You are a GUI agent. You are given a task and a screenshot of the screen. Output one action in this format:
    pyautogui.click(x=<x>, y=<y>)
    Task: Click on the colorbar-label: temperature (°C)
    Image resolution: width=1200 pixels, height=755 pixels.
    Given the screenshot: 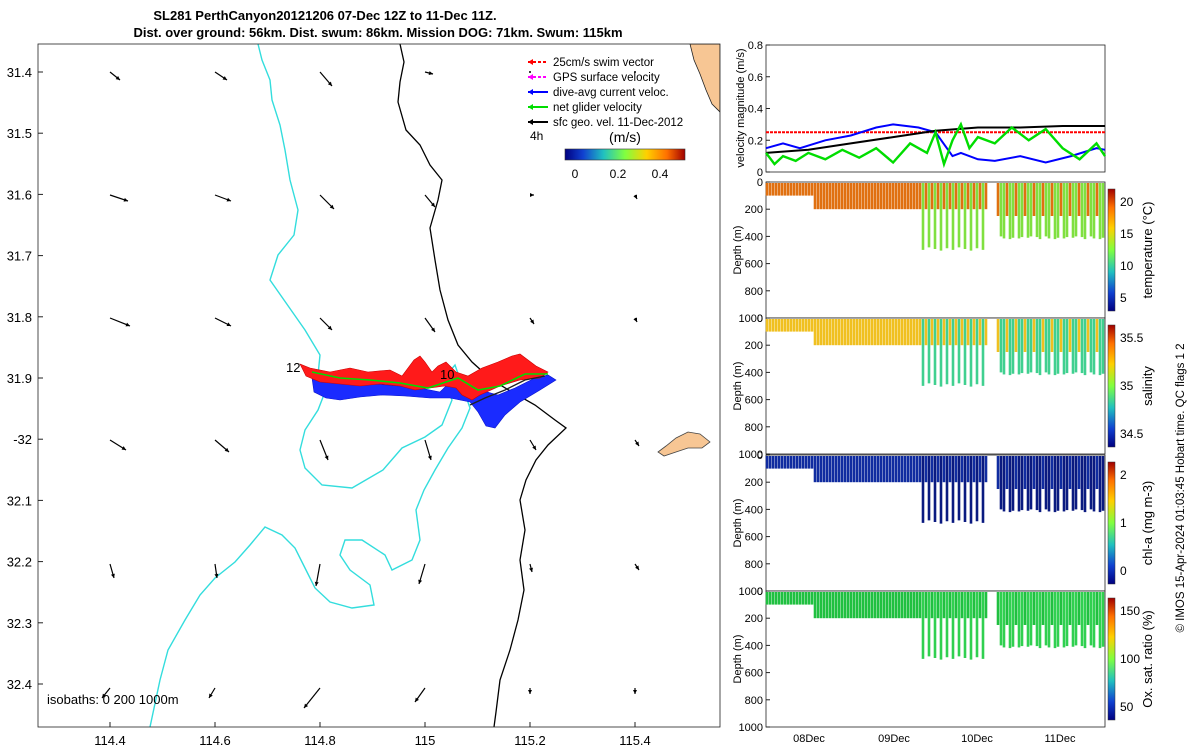 What is the action you would take?
    pyautogui.click(x=1147, y=250)
    